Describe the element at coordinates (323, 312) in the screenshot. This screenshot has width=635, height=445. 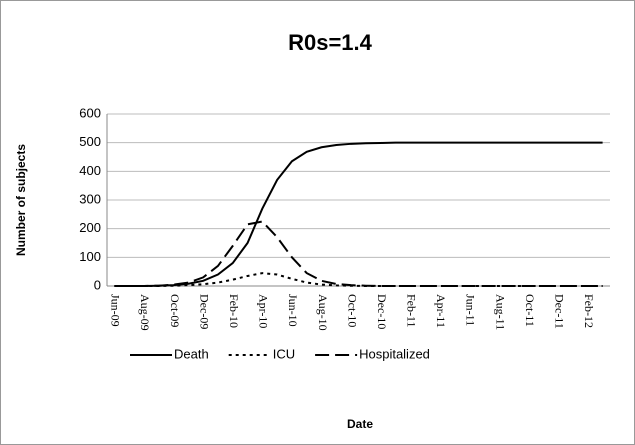
I see `x-tick-label: Aug-10` at that location.